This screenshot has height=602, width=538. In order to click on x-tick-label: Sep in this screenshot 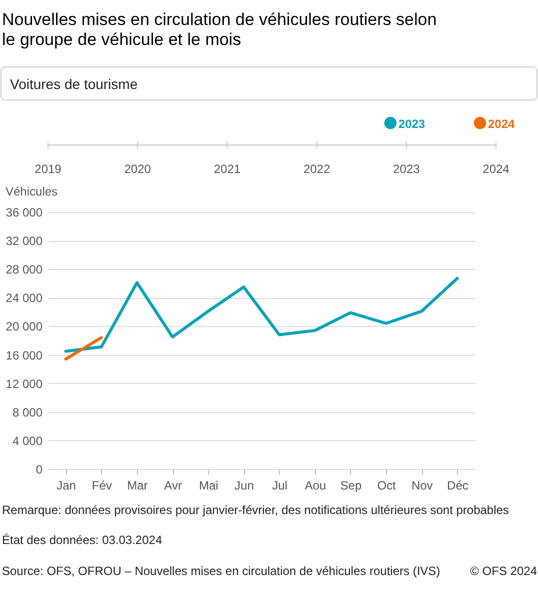, I will do `click(351, 485)`.